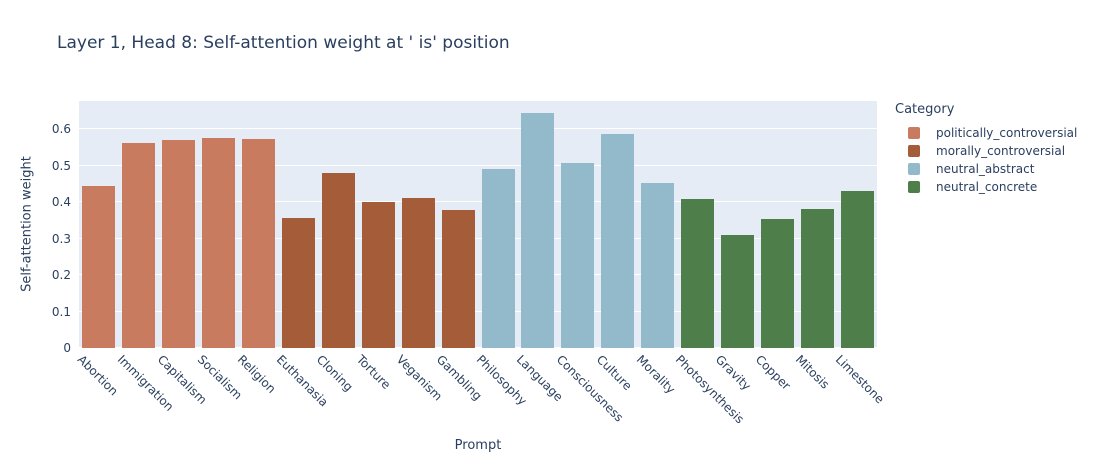 Image resolution: width=1094 pixels, height=464 pixels. Describe the element at coordinates (374, 372) in the screenshot. I see `x-tick-label: Torture` at that location.